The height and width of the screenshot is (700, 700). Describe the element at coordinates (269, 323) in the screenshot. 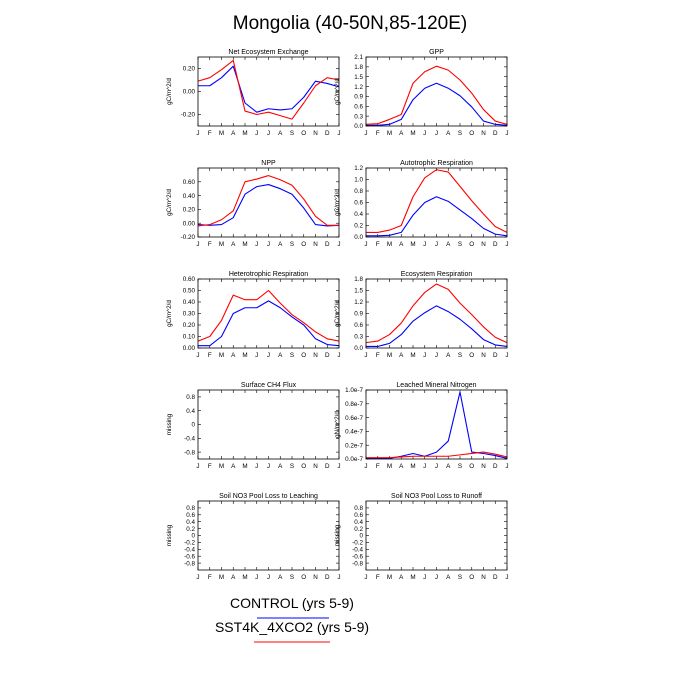

I see `series-line-control` at that location.